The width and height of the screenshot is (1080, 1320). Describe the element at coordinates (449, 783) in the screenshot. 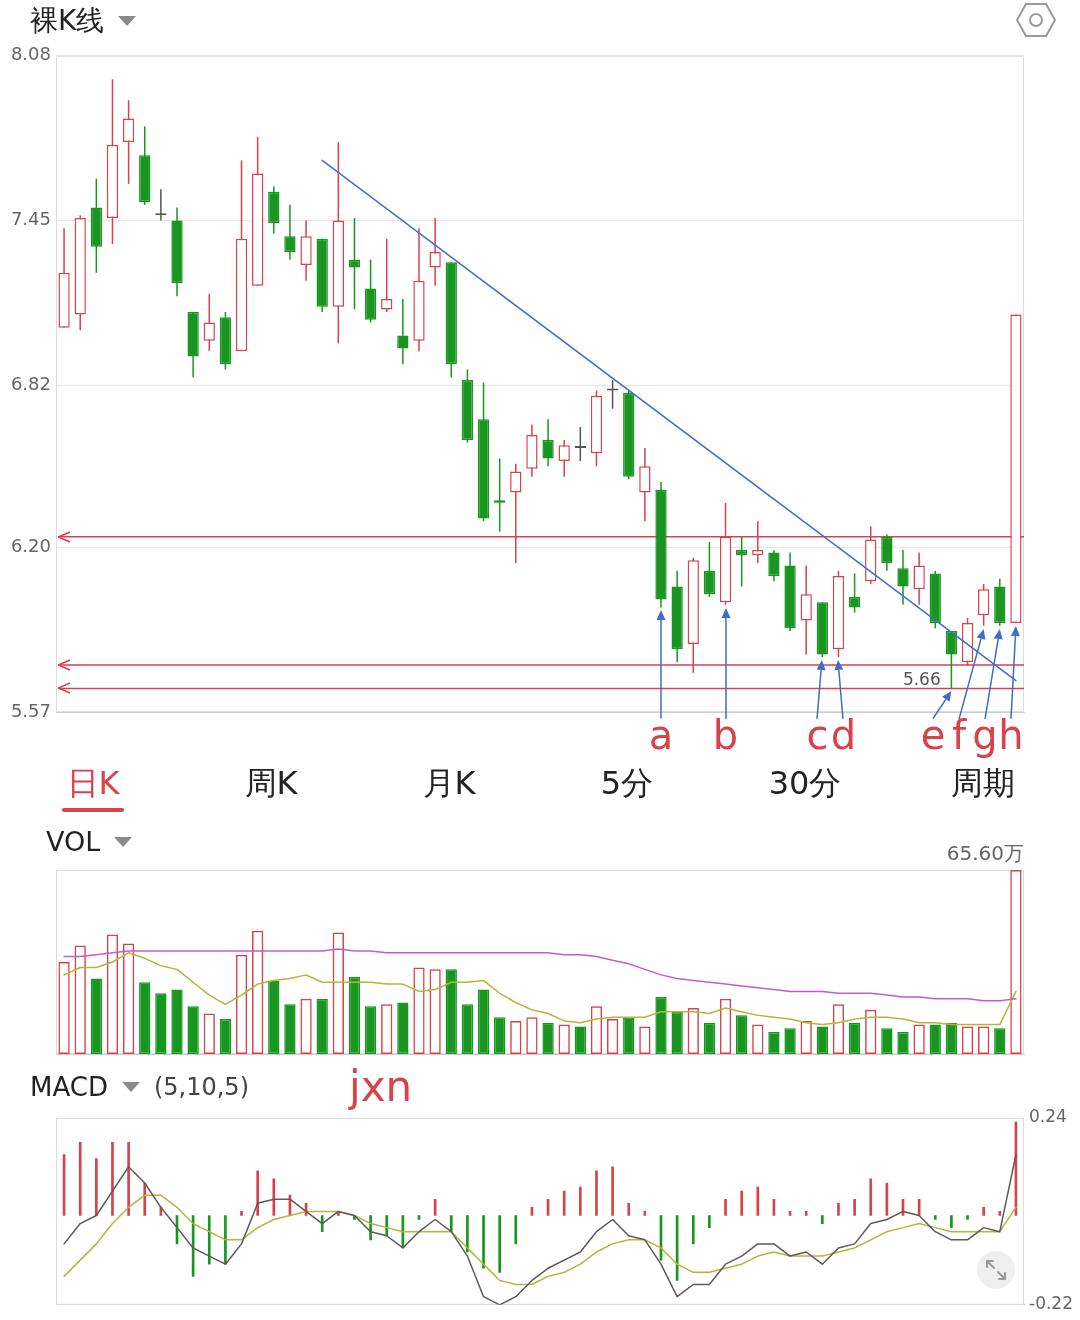

I see `text: 月K` at that location.